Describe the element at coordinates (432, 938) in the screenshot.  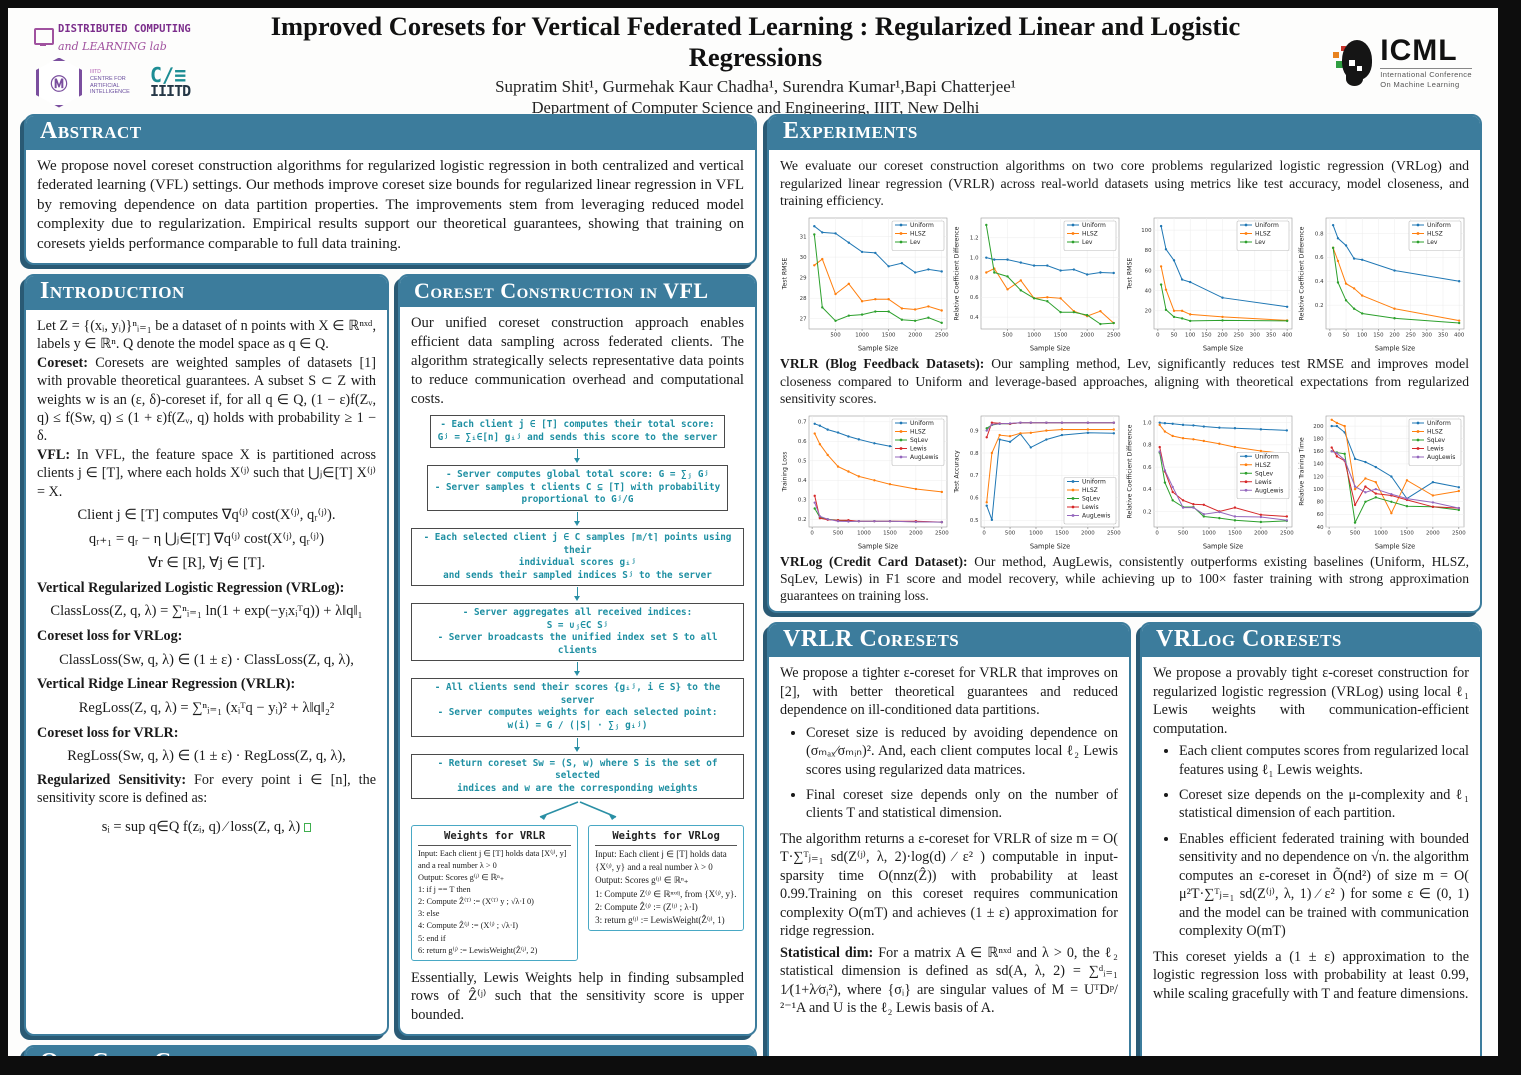
I see `algo-line: 5: end if` at that location.